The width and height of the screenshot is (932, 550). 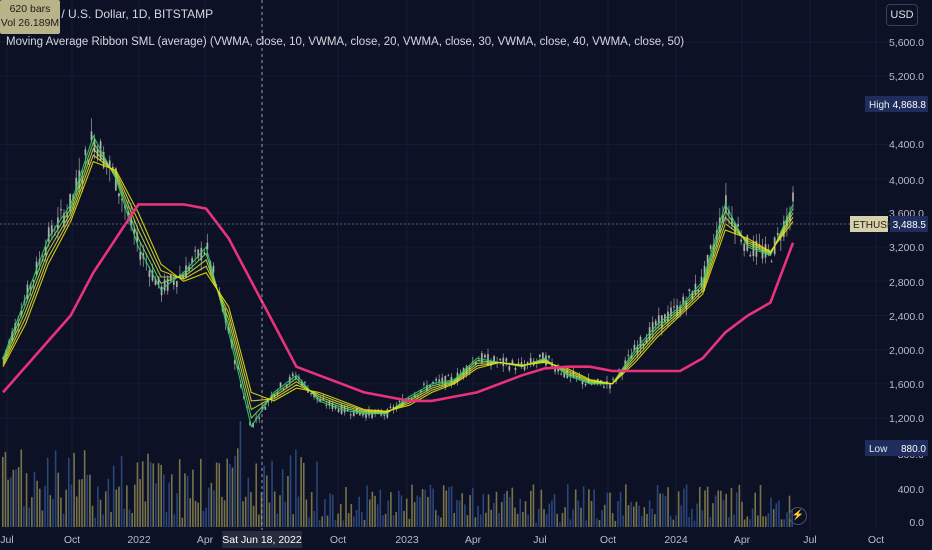 I want to click on last-value-bg, so click(x=909, y=224).